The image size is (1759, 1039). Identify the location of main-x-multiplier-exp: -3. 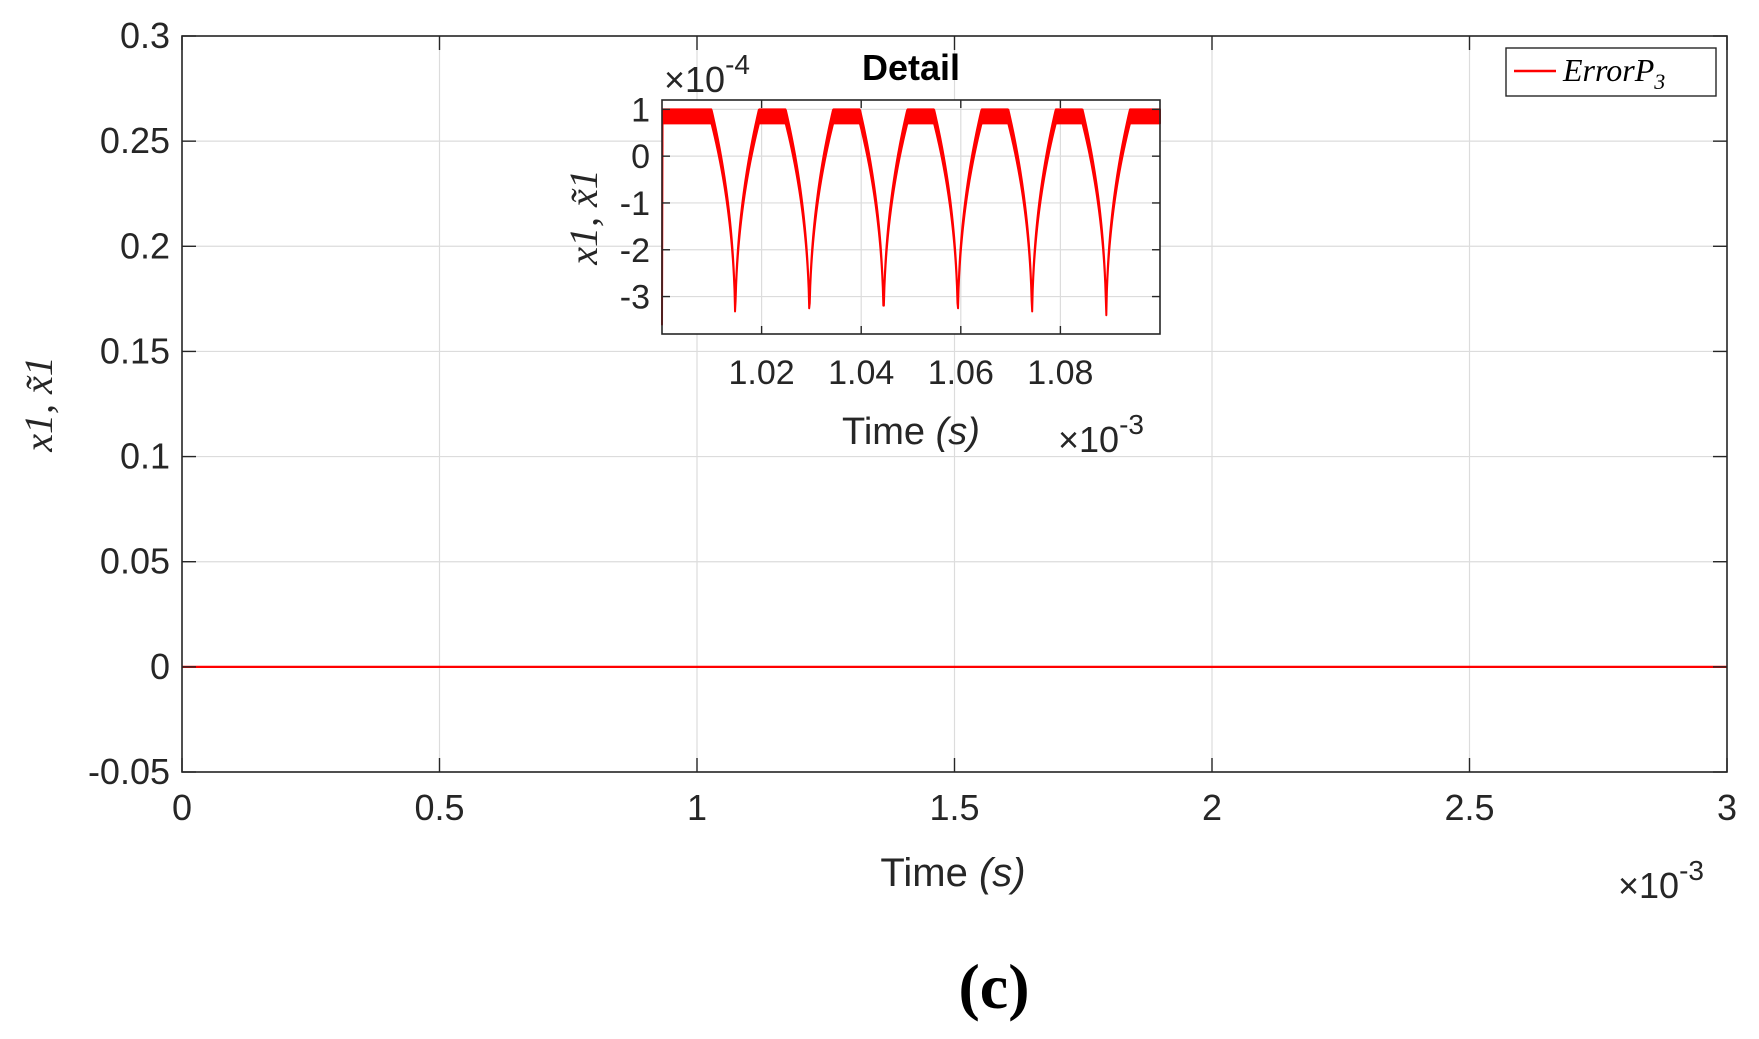
(1691, 870).